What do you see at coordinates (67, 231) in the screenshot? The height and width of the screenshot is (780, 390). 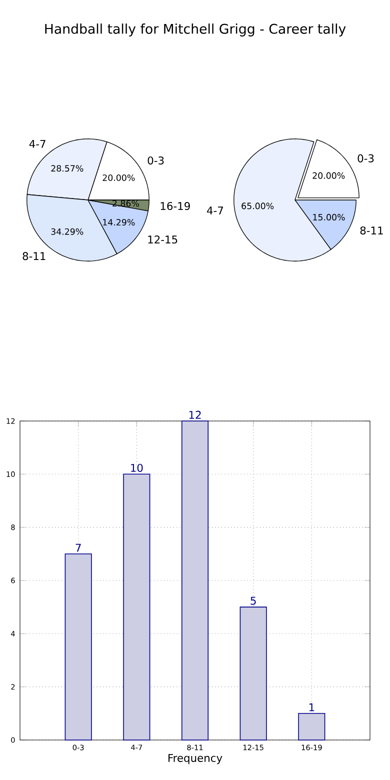 I see `data-label: 34.29%` at bounding box center [67, 231].